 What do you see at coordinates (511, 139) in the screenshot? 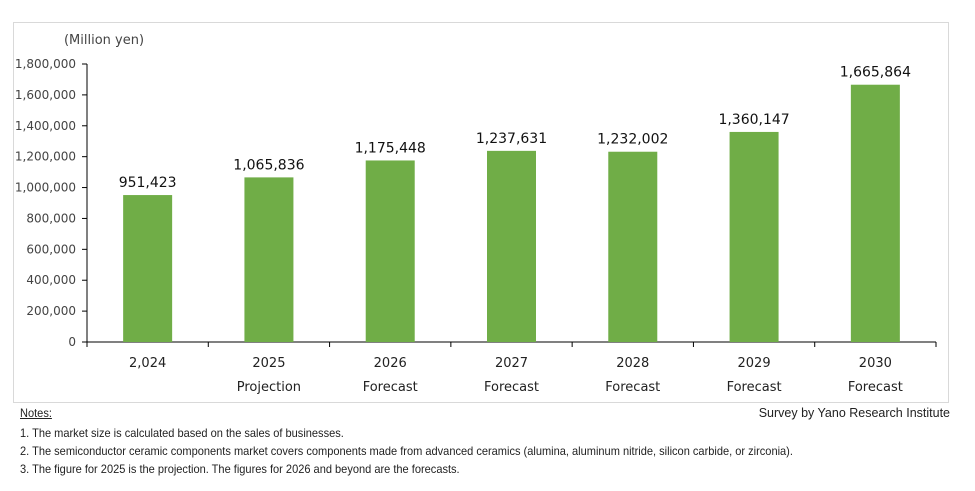
I see `data-label: 1,237,631` at bounding box center [511, 139].